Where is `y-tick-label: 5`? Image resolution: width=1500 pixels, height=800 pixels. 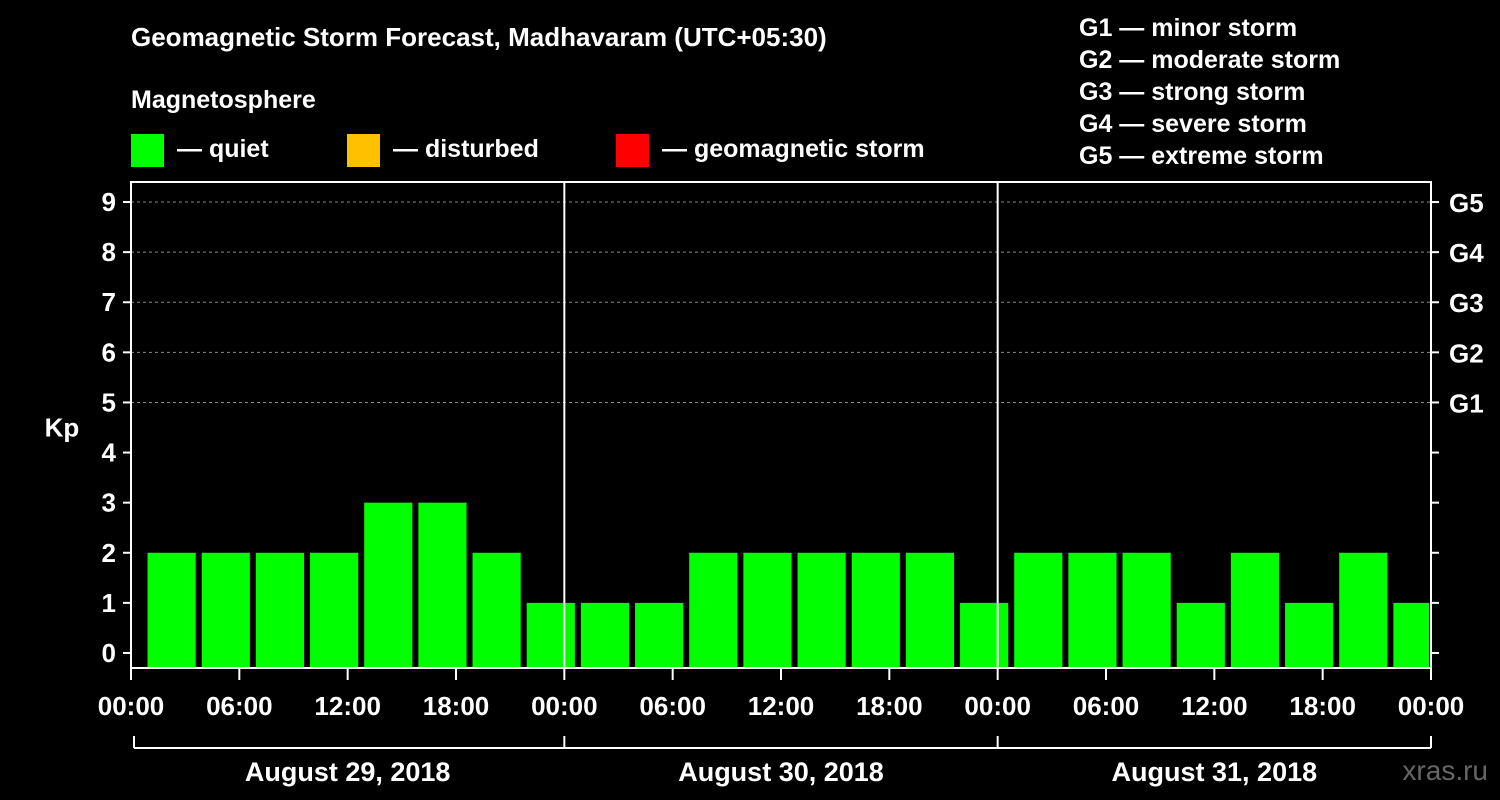 y-tick-label: 5 is located at coordinates (109, 402).